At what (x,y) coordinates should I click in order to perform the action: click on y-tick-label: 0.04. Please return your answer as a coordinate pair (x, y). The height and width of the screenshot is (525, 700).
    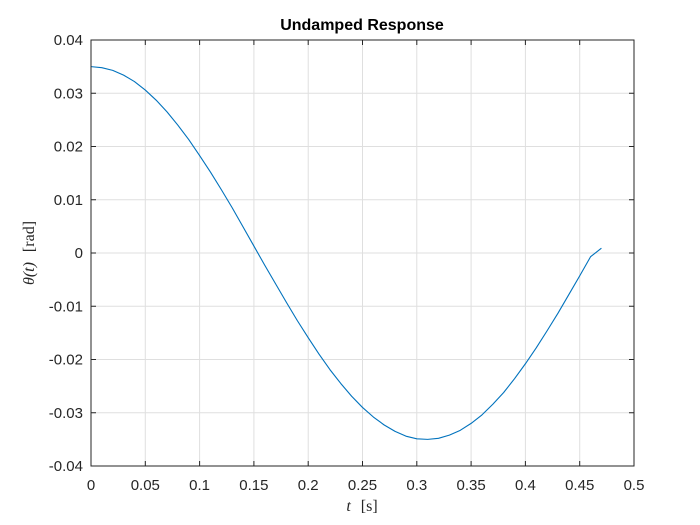
    Looking at the image, I should click on (68, 40).